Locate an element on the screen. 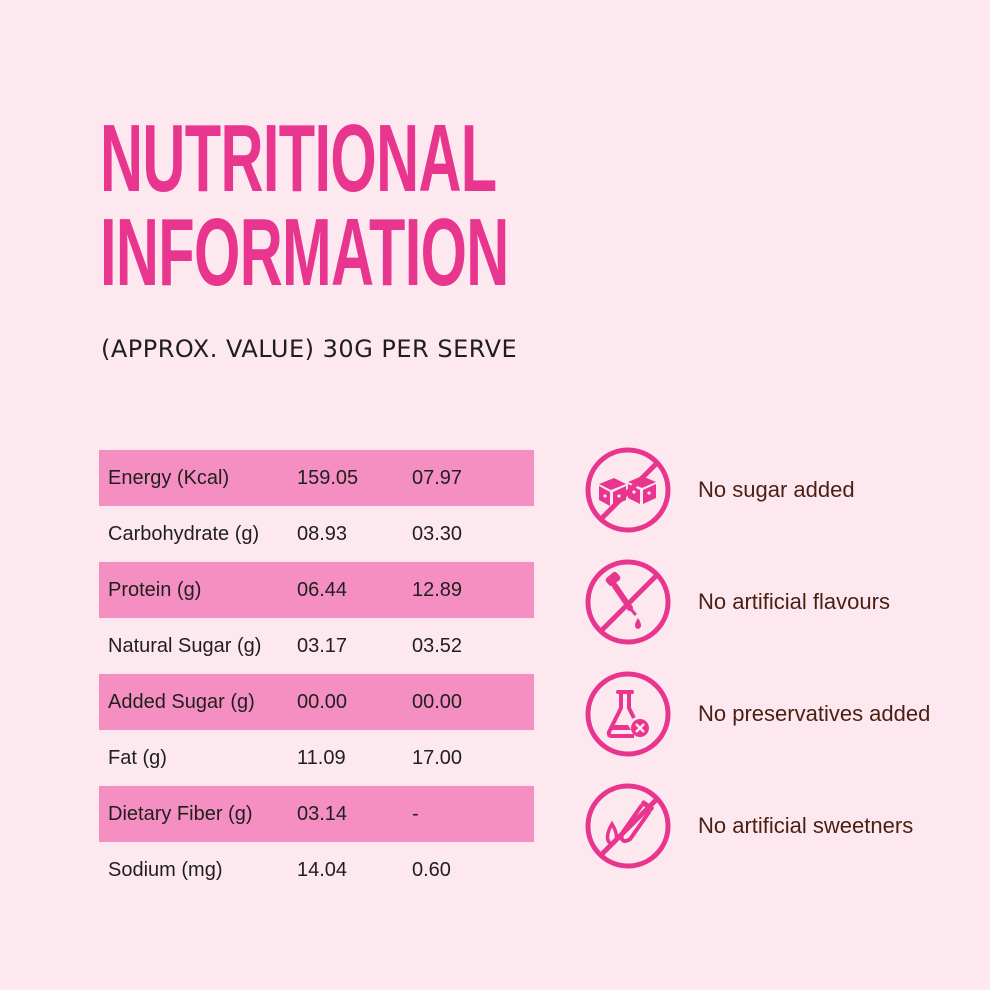 The height and width of the screenshot is (990, 990). feature-no-artificial-sweetners: No artificial sweetners is located at coordinates (771, 826).